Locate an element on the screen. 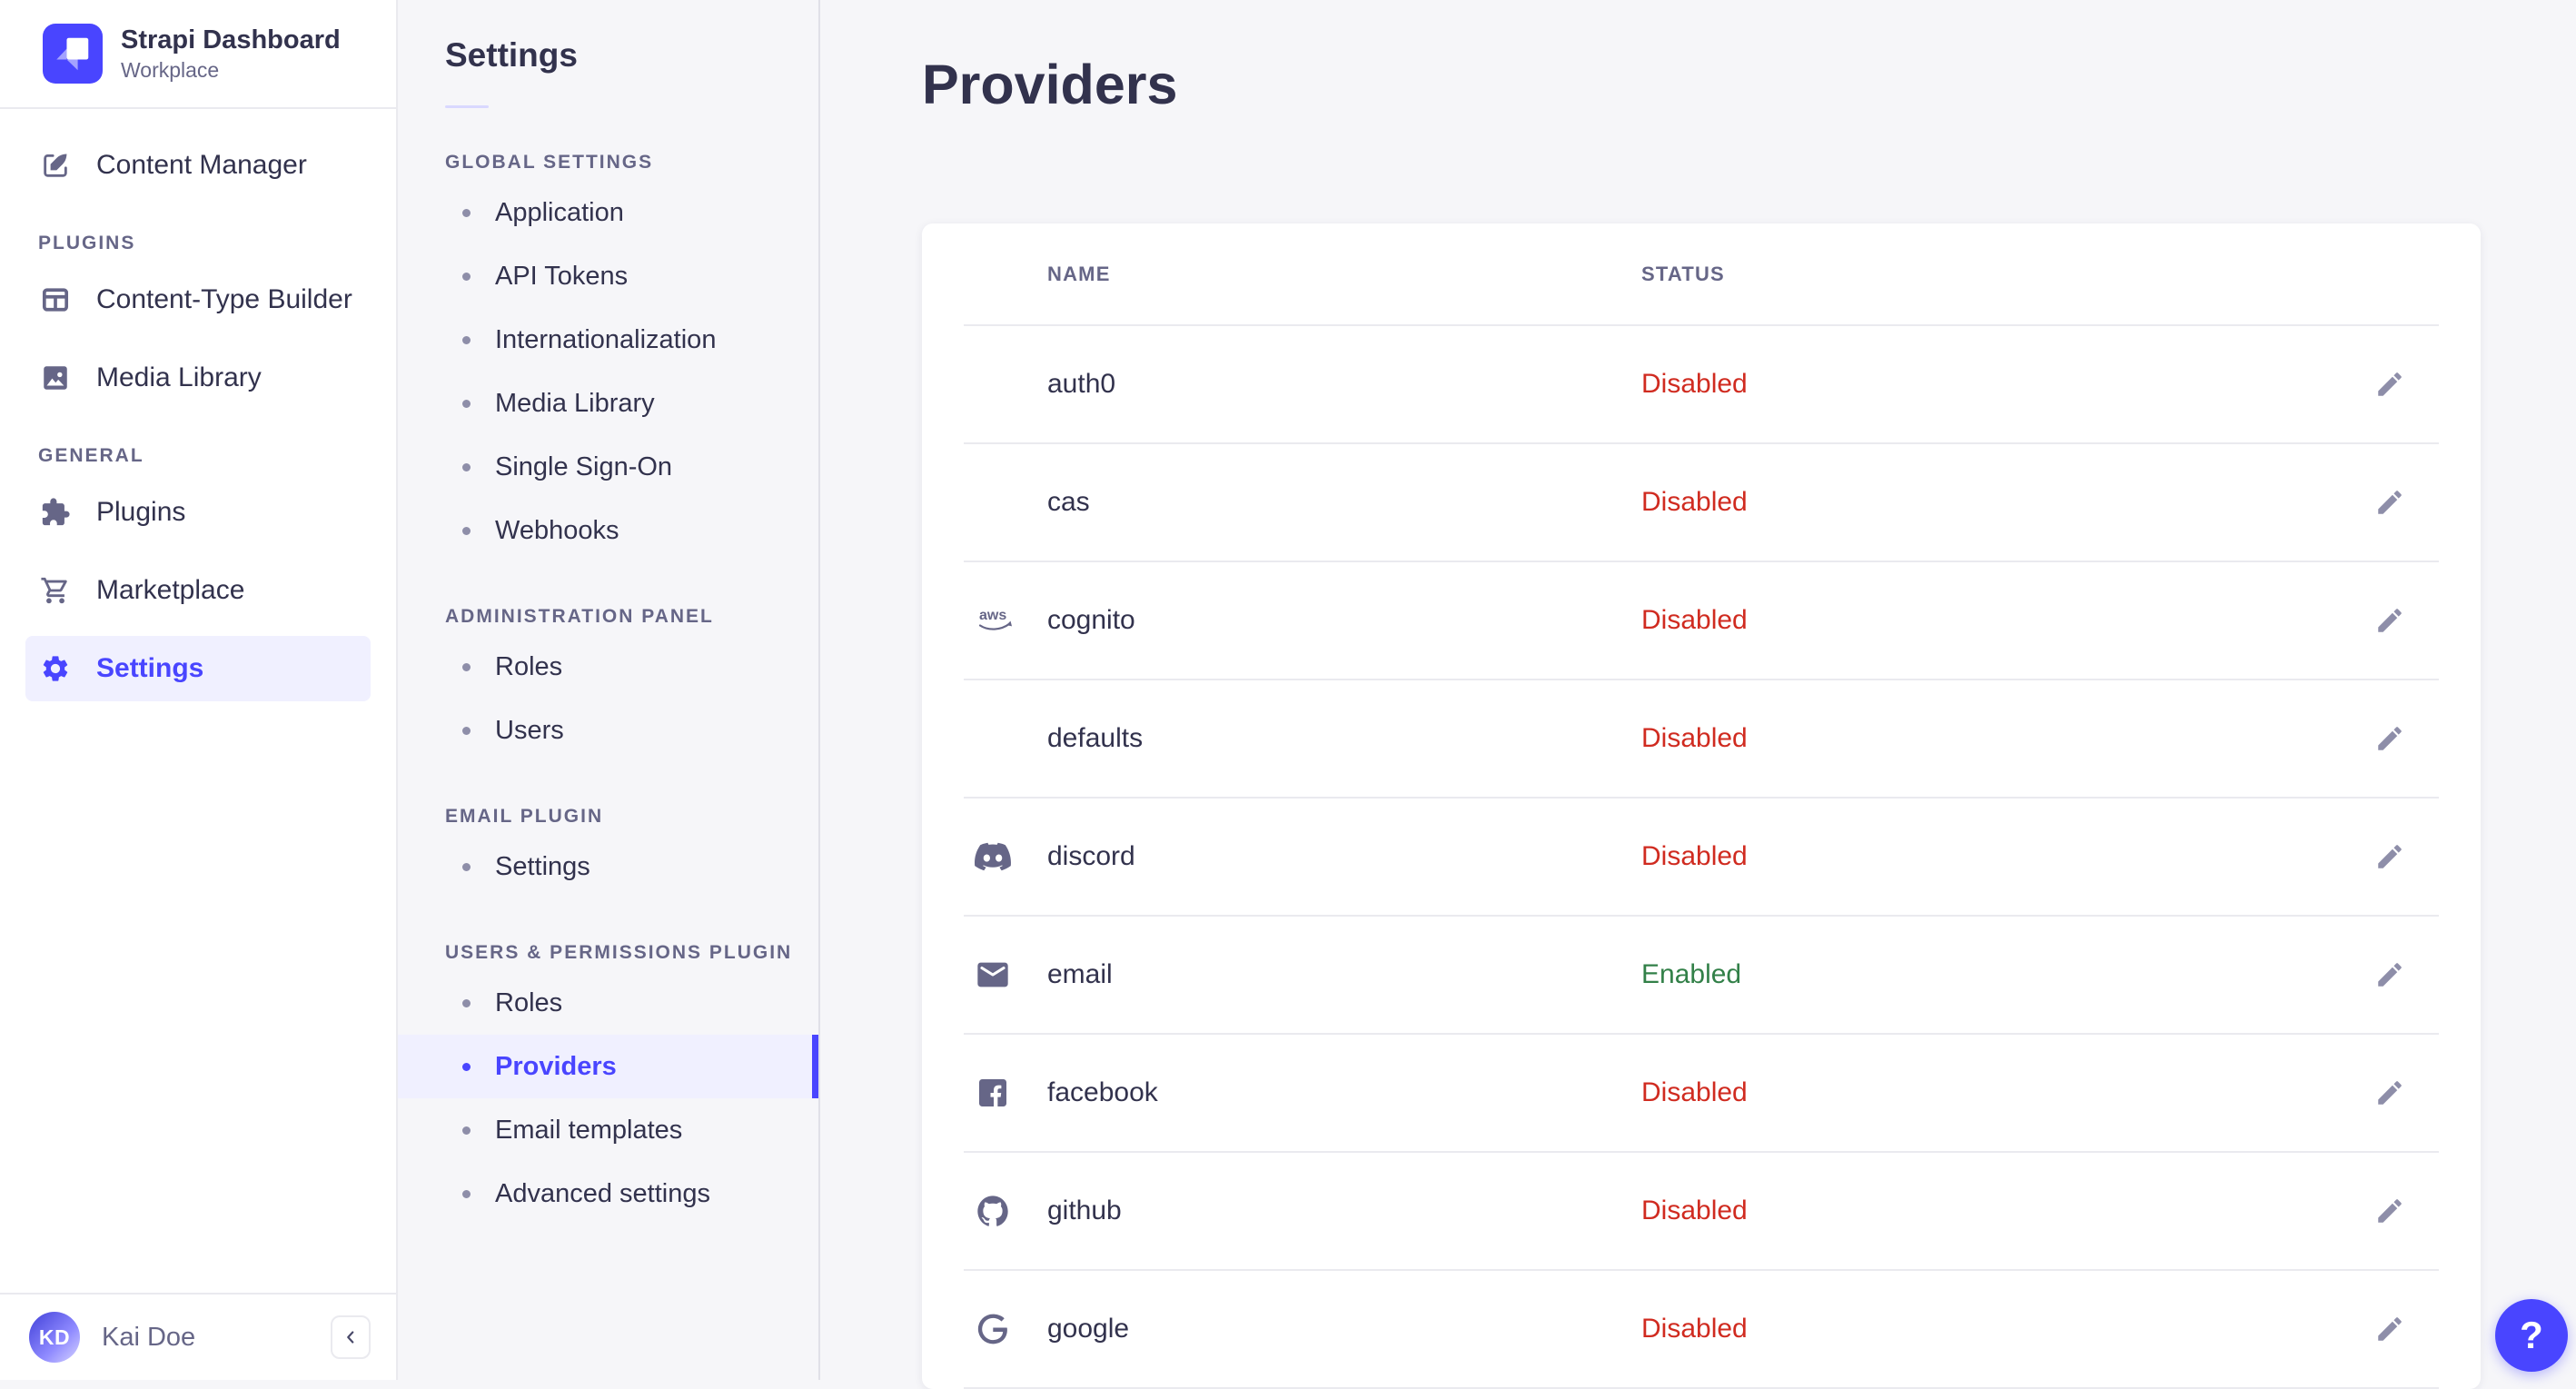 This screenshot has height=1389, width=2576. sidebar-item-content-manager: Content Manager is located at coordinates (198, 166).